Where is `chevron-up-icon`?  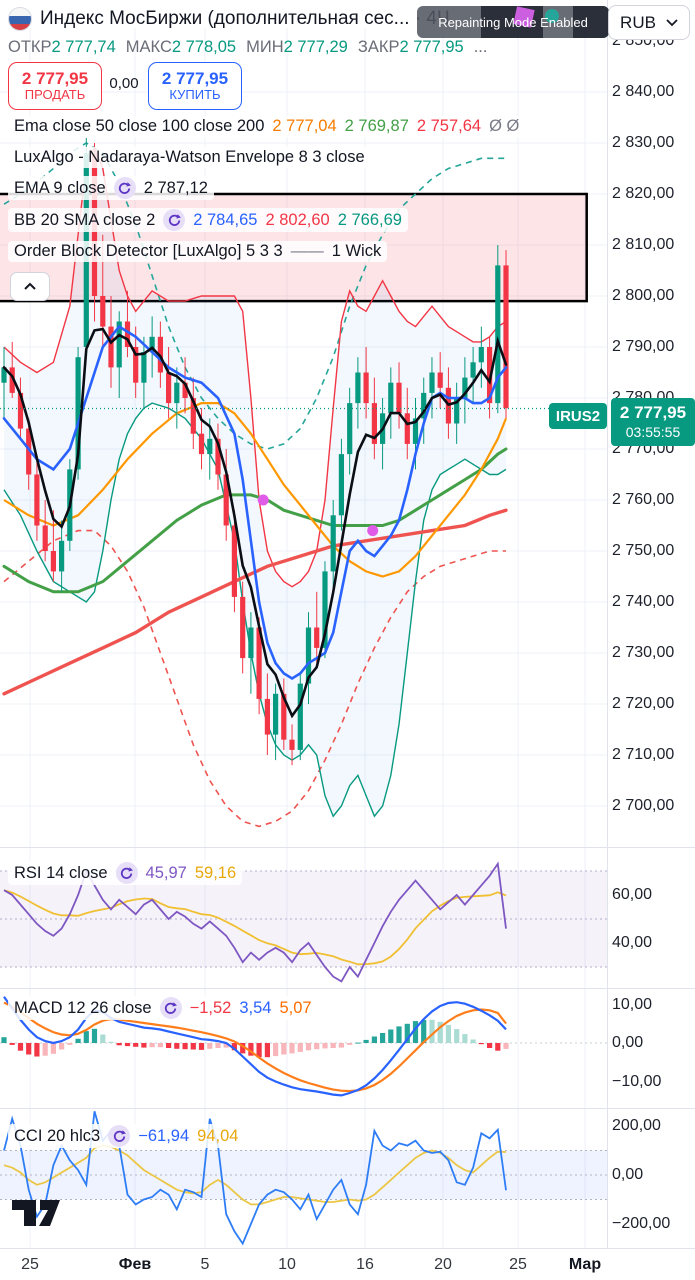 chevron-up-icon is located at coordinates (30, 286).